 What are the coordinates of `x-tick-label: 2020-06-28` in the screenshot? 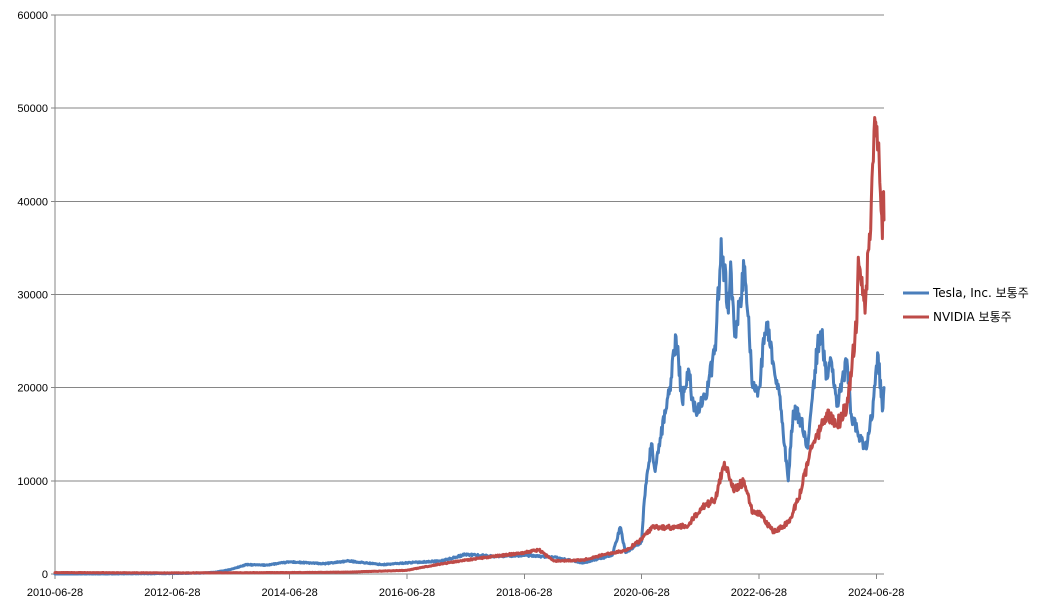 It's located at (642, 593).